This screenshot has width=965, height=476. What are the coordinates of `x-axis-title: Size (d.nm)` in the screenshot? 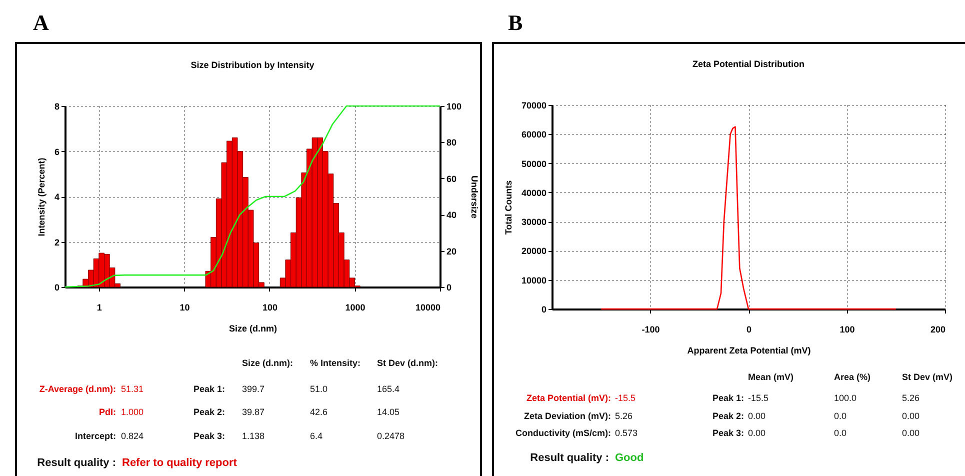 It's located at (253, 329).